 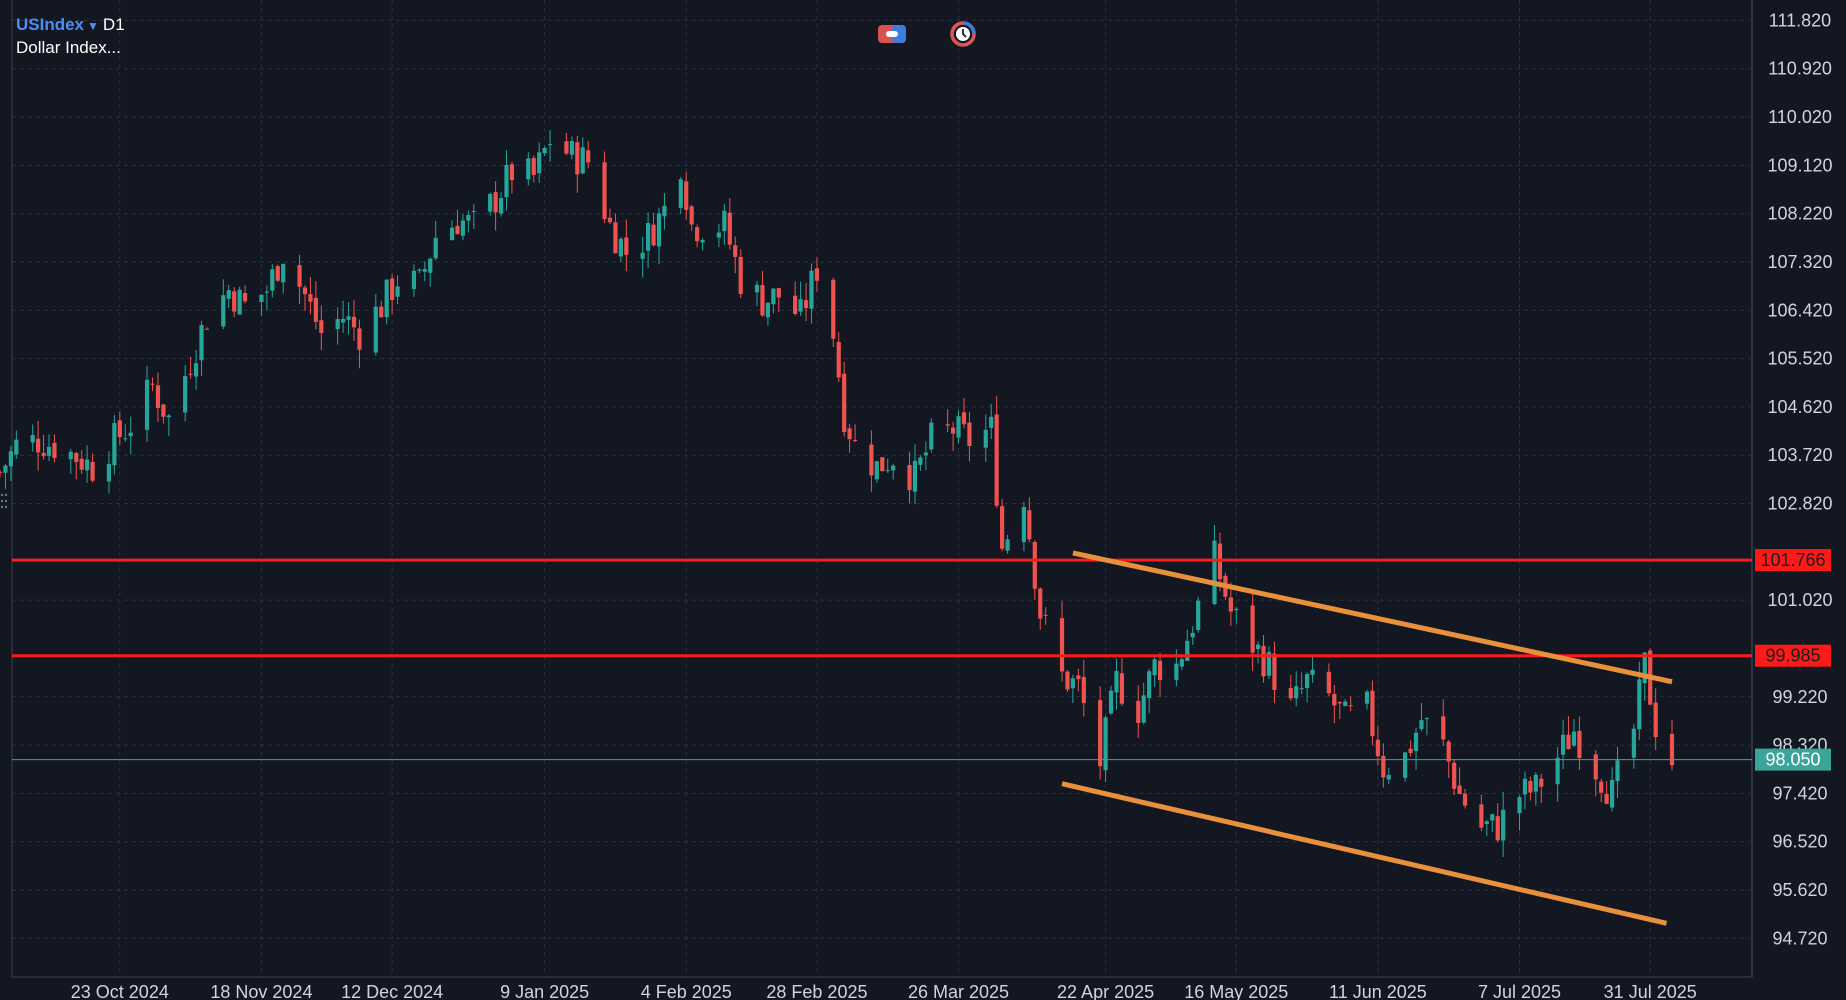 I want to click on date-tick-label: 11 Jun 2025, so click(x=1378, y=991).